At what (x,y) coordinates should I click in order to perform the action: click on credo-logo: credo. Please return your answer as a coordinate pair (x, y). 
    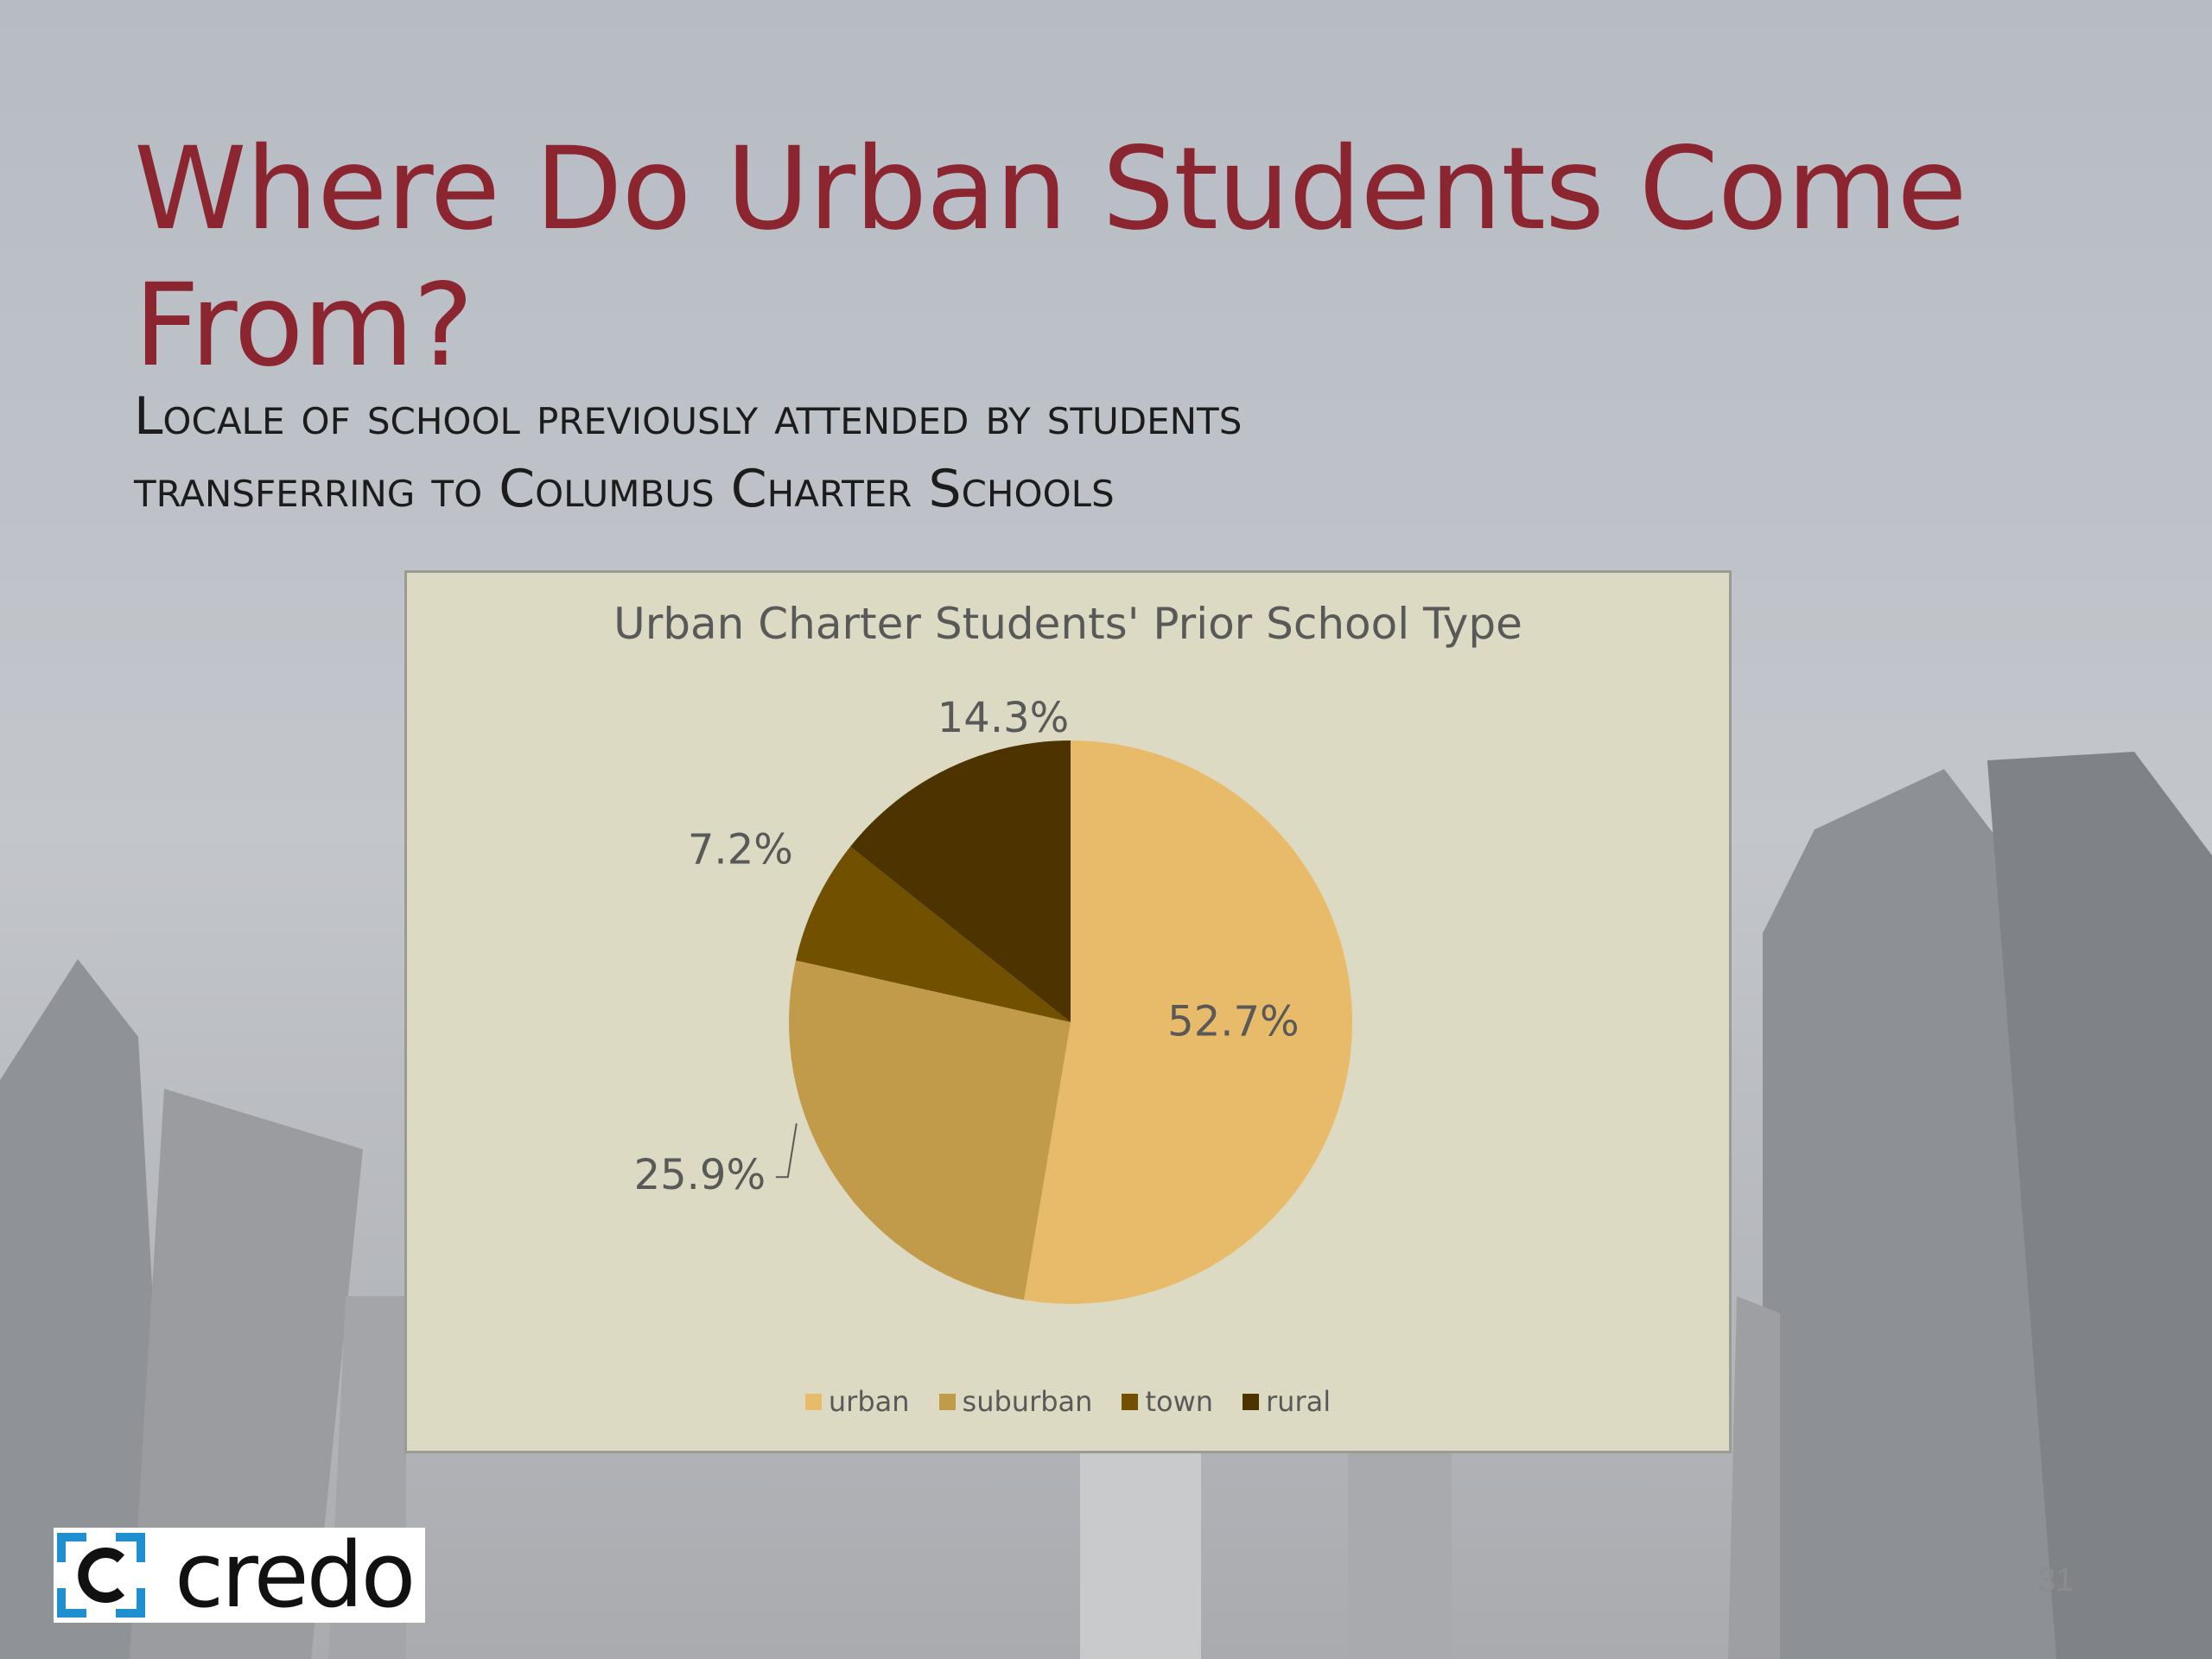
    Looking at the image, I should click on (239, 1575).